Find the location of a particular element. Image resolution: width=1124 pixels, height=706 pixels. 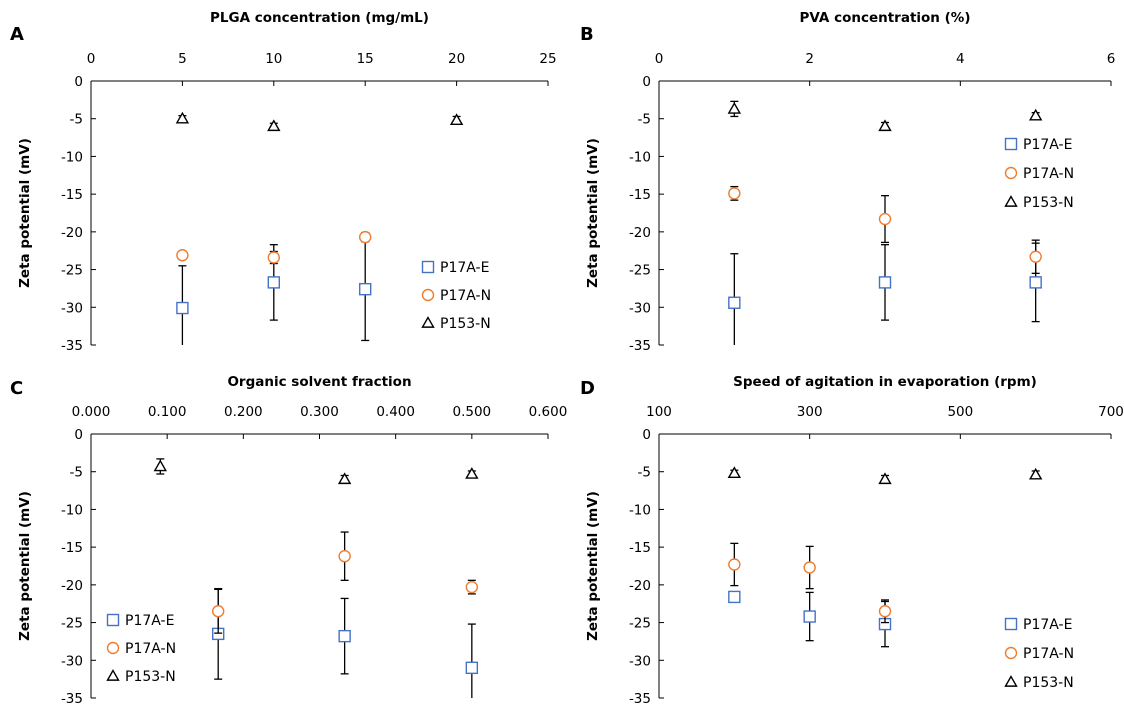

x-tick-label: 700 is located at coordinates (1111, 412).